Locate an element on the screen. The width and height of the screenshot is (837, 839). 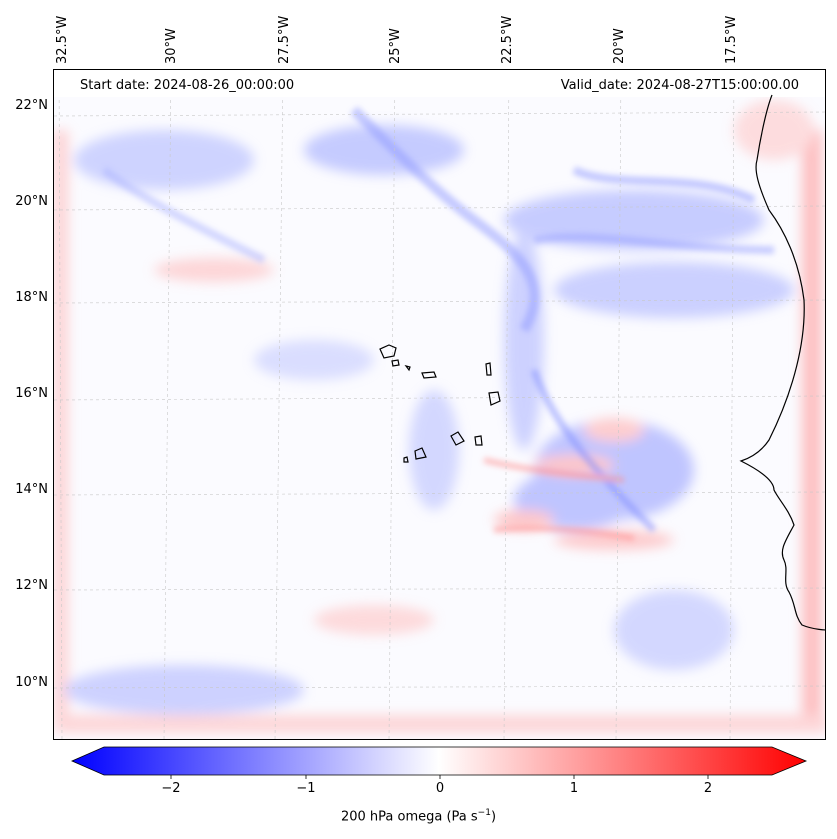
islands is located at coordinates (440, 403).